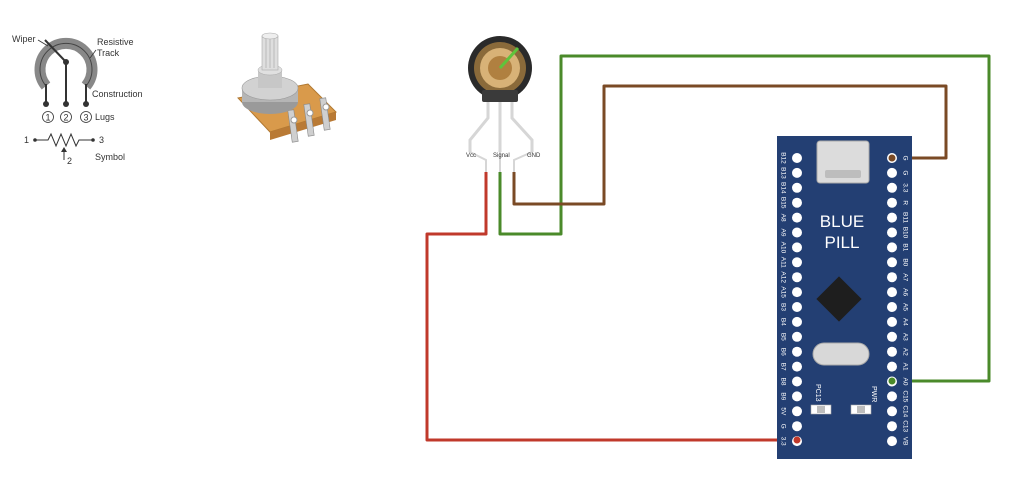  What do you see at coordinates (471, 156) in the screenshot?
I see `pot-pin-vcc-label: Vcc` at bounding box center [471, 156].